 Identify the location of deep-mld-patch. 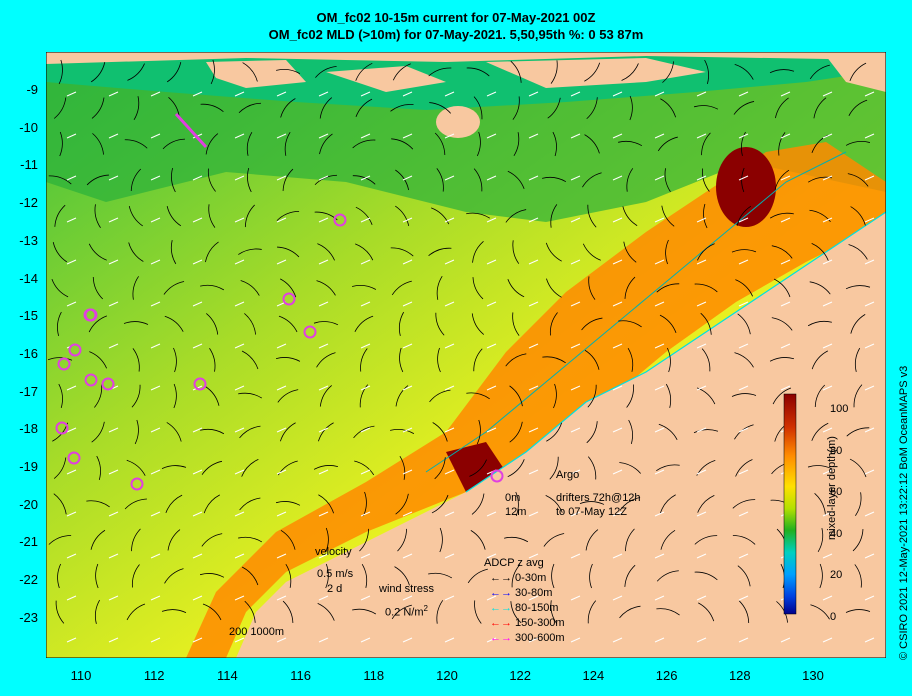
(746, 187).